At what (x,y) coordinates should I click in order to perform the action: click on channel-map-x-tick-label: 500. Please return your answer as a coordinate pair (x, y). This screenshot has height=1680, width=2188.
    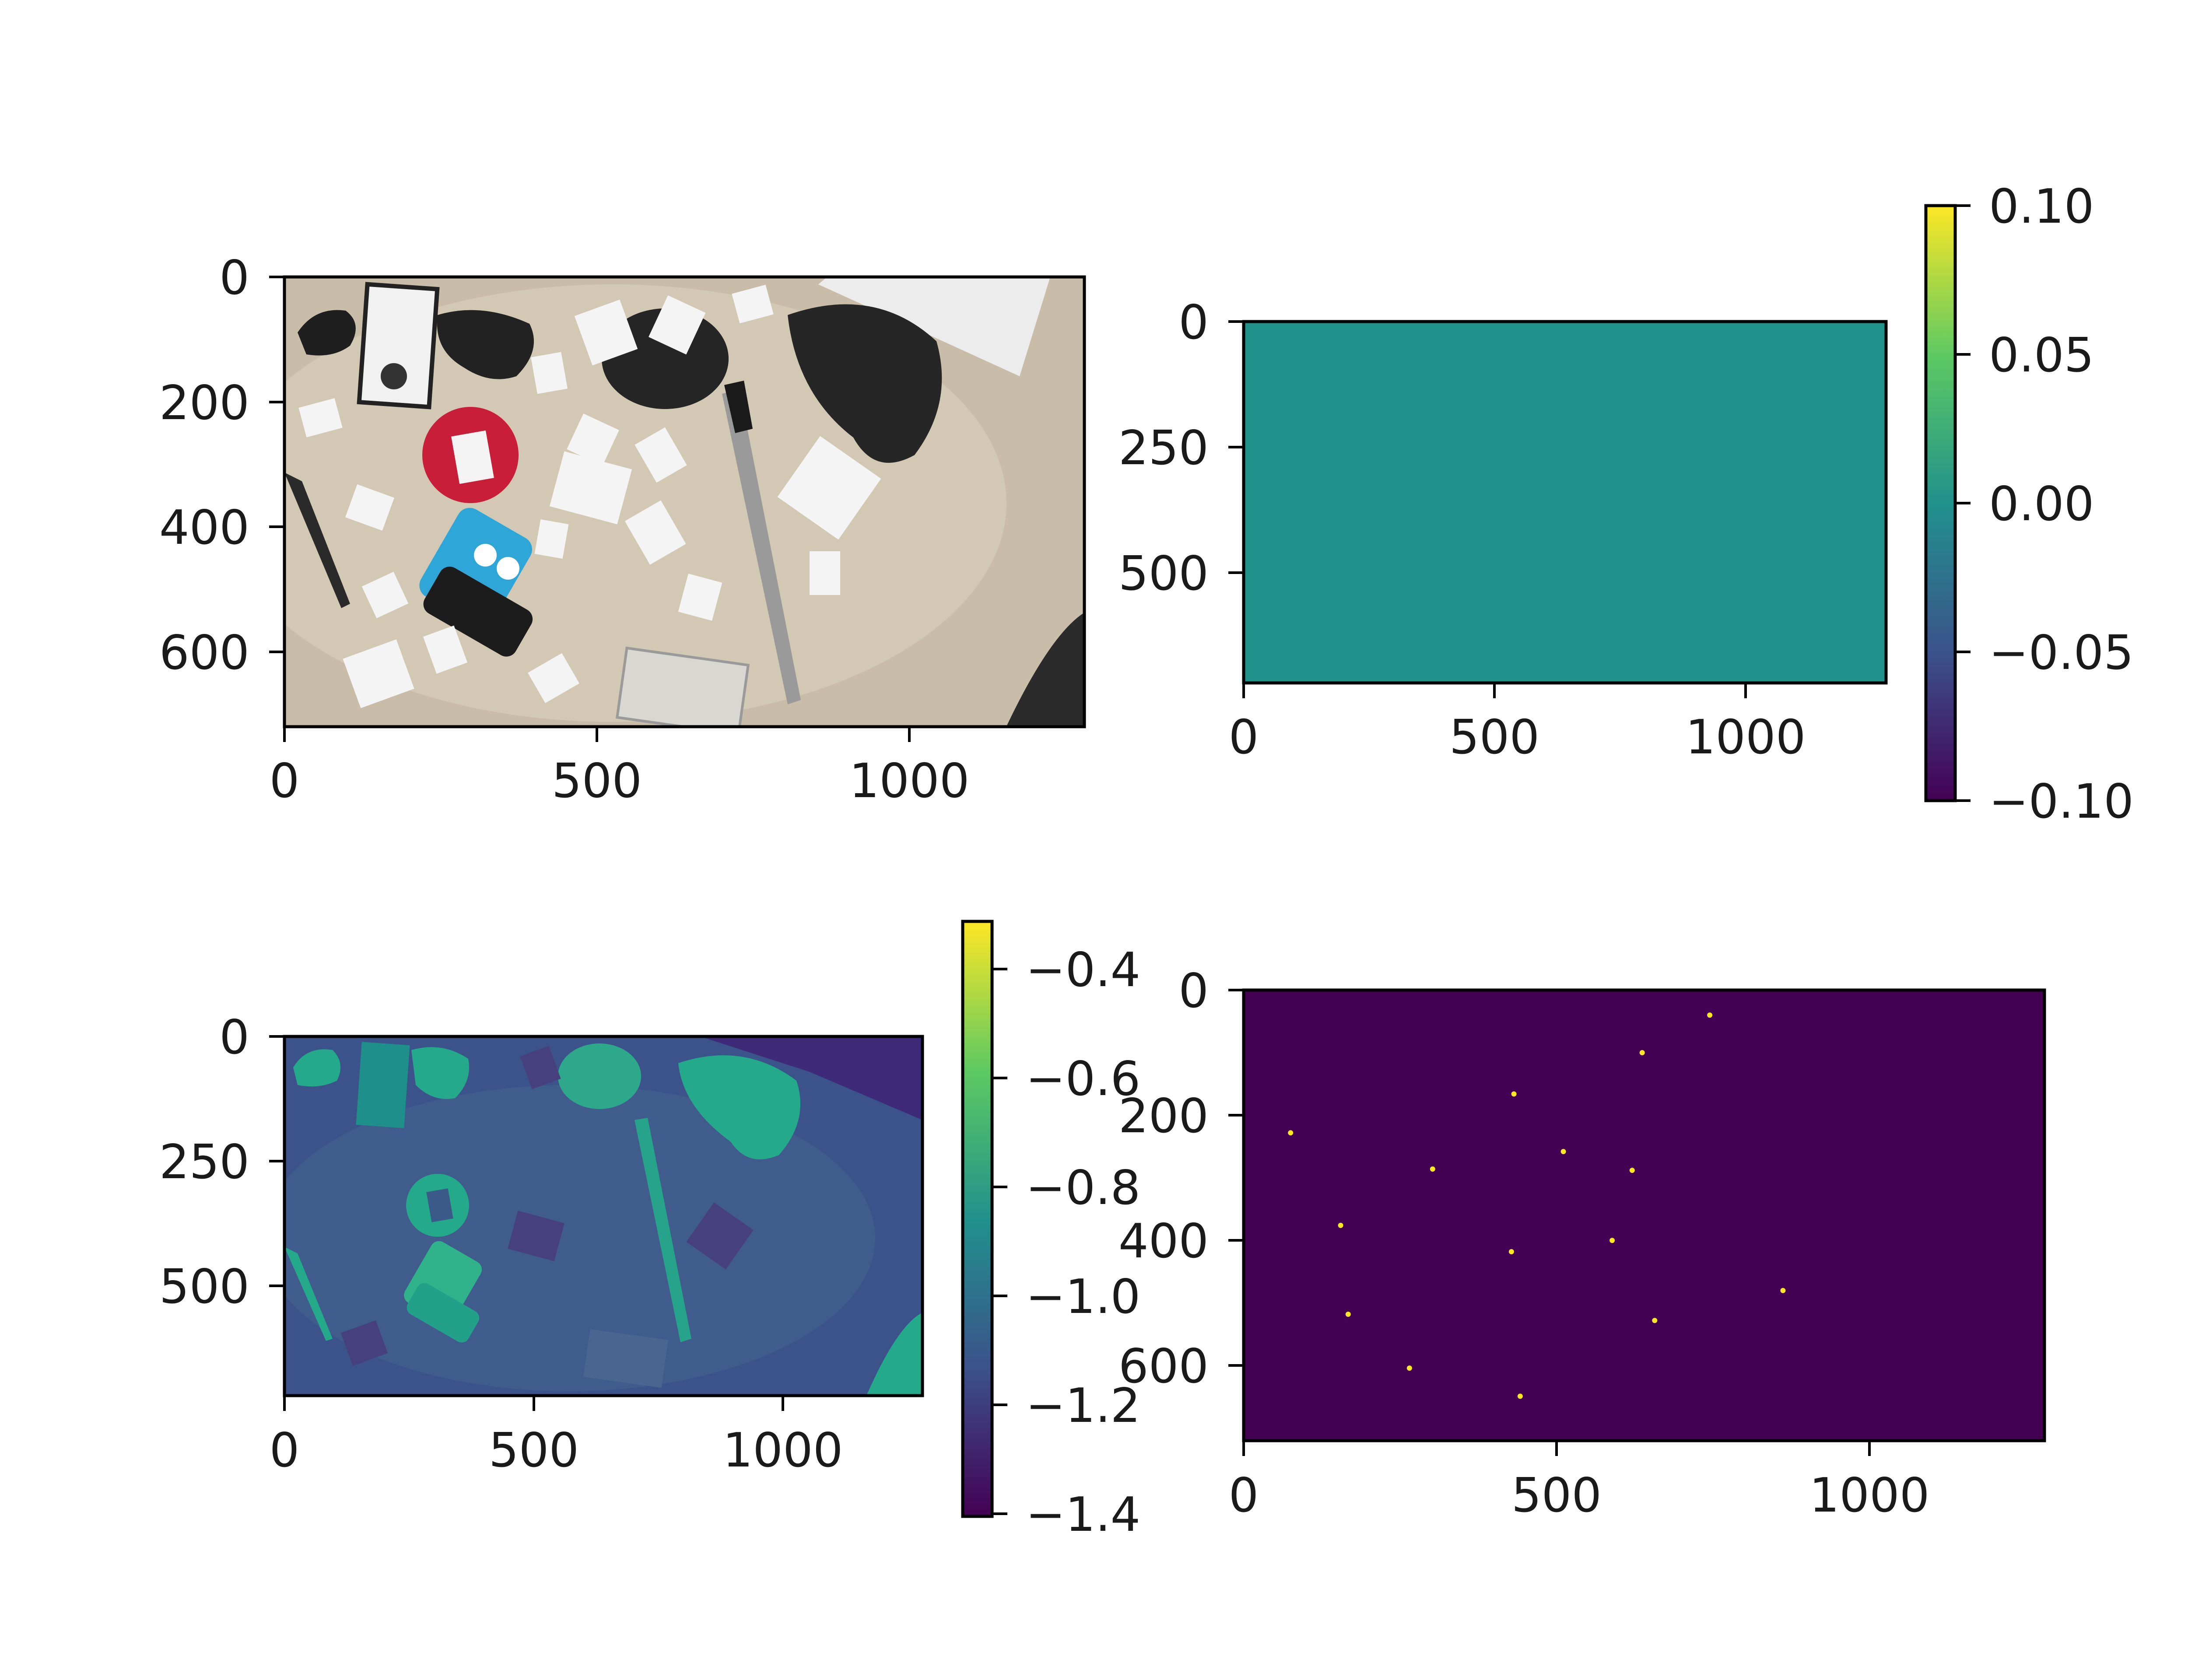
    Looking at the image, I should click on (534, 1450).